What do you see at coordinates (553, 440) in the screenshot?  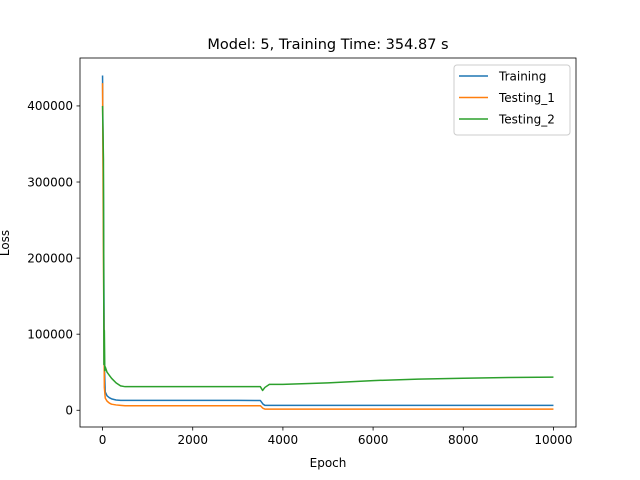 I see `x-tick-label: 10000` at bounding box center [553, 440].